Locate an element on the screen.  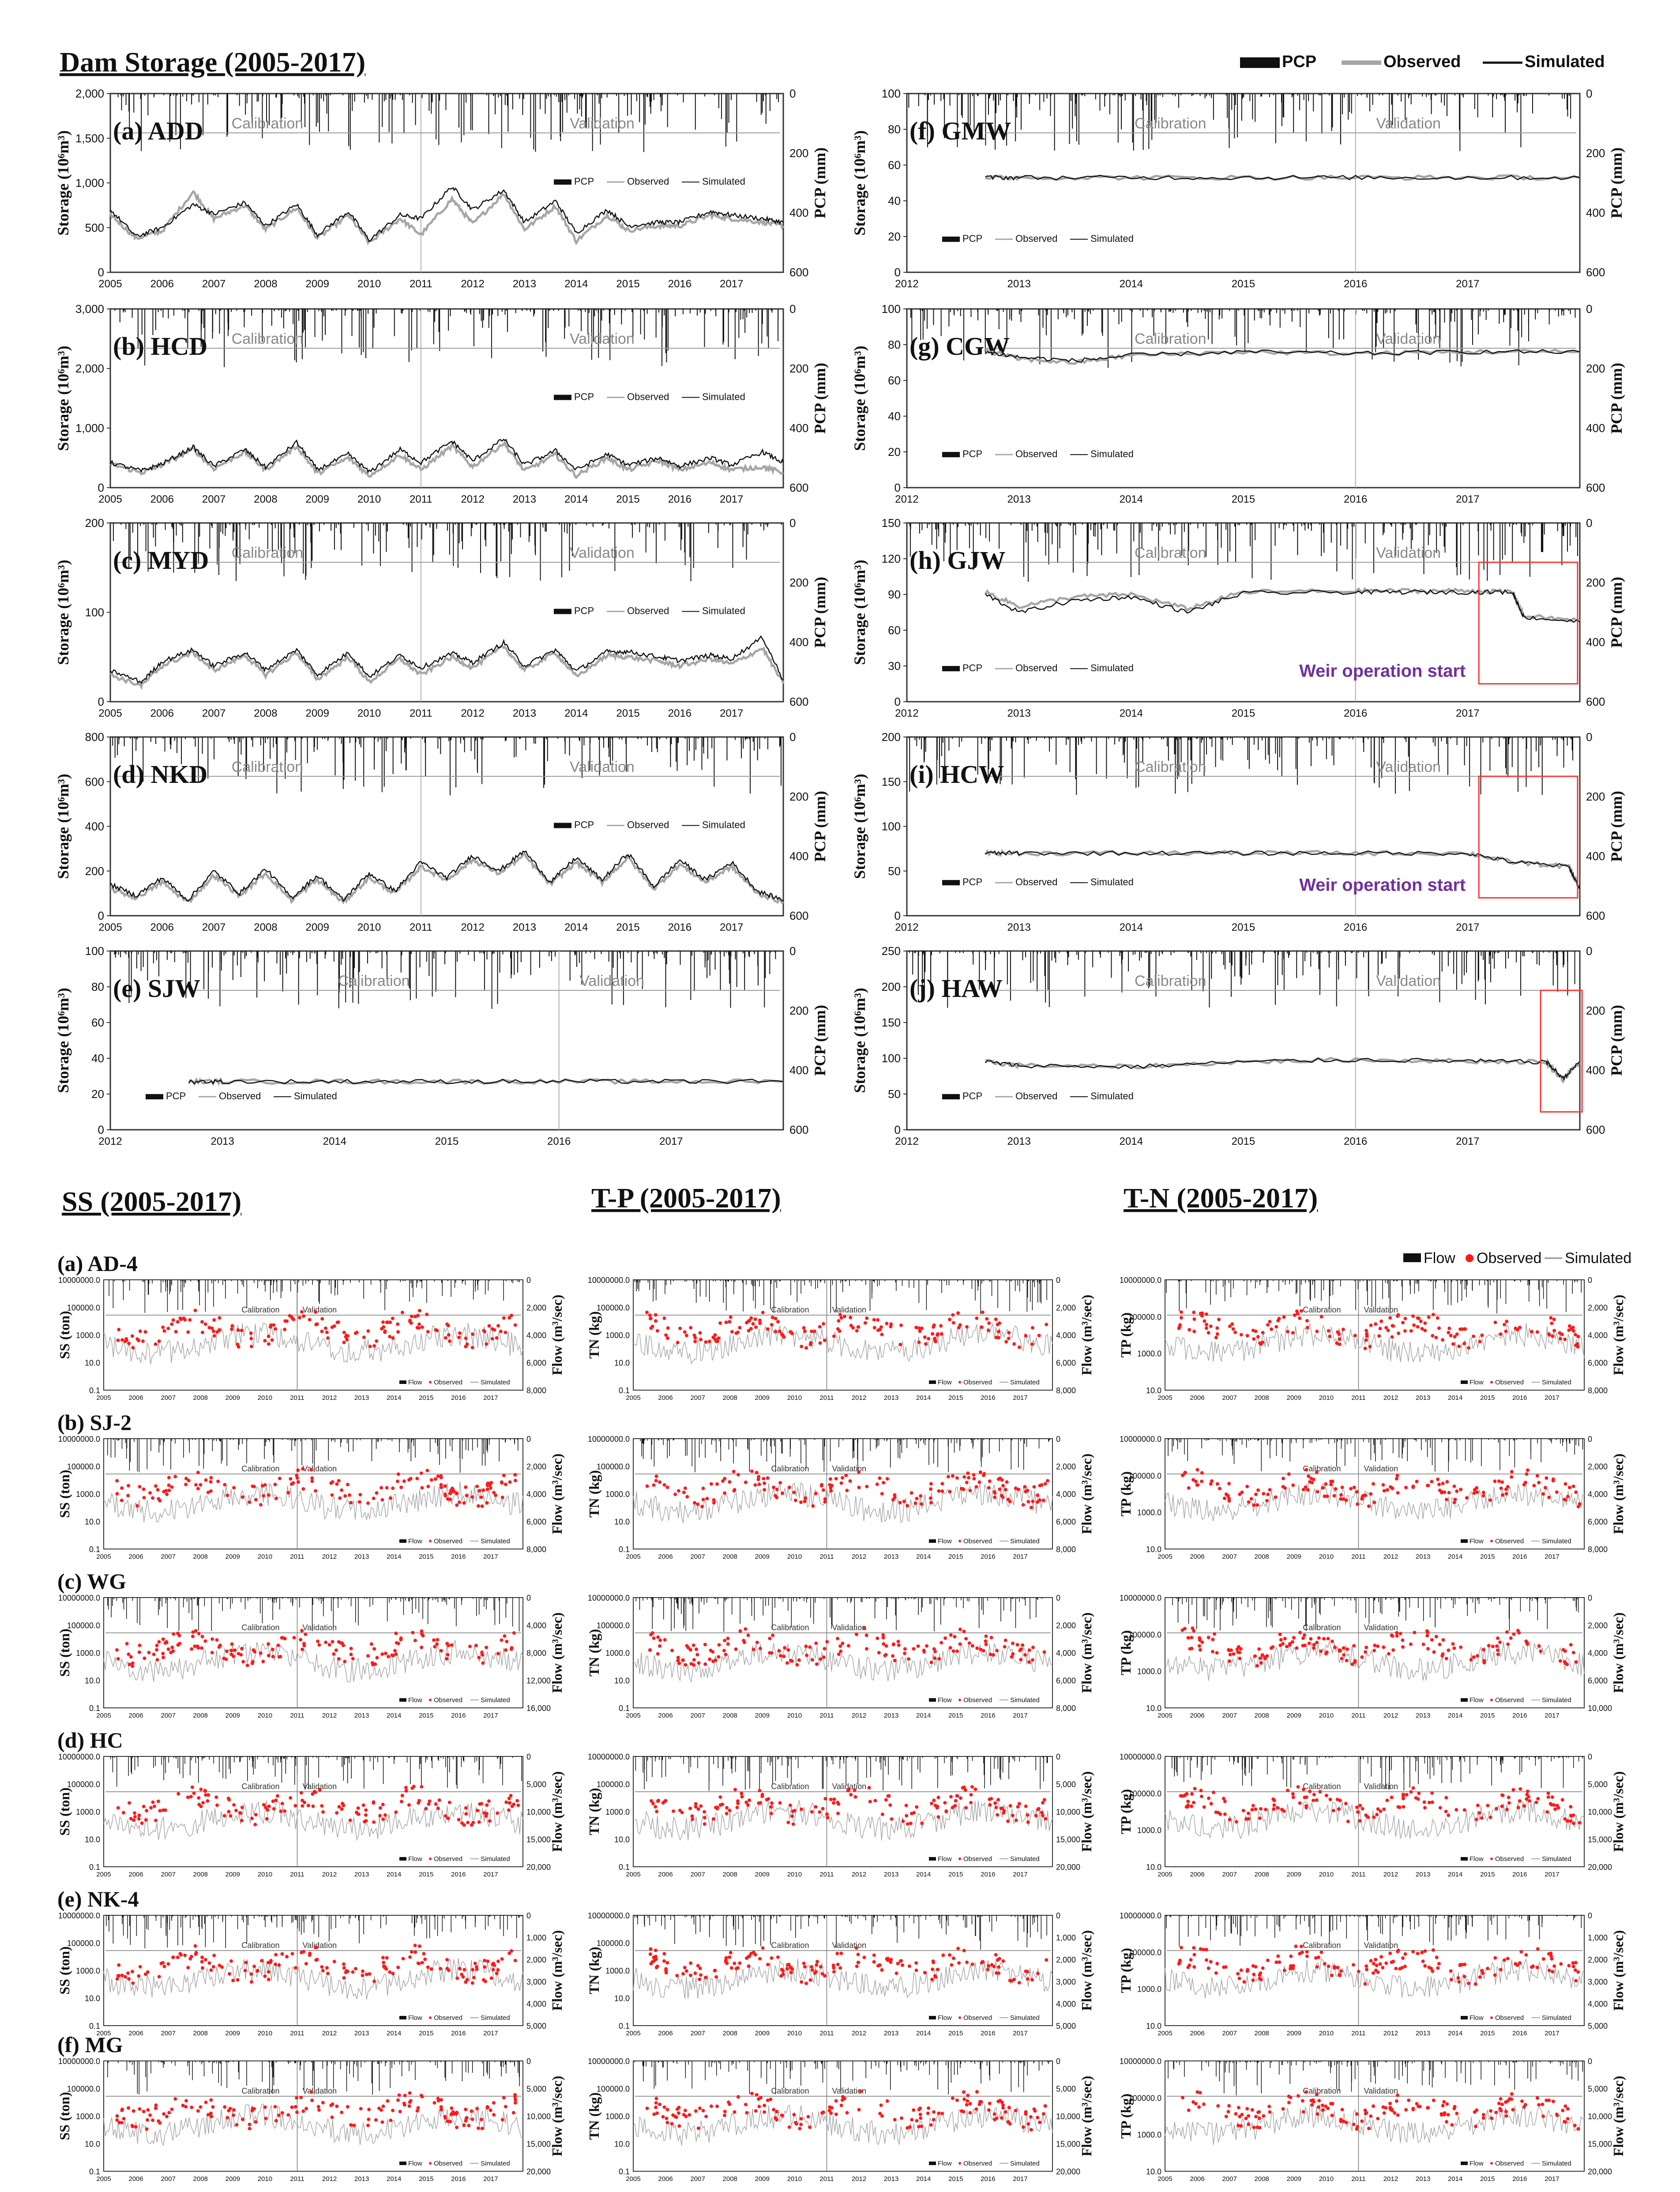
x-tick-label: 2012 is located at coordinates (472, 499).